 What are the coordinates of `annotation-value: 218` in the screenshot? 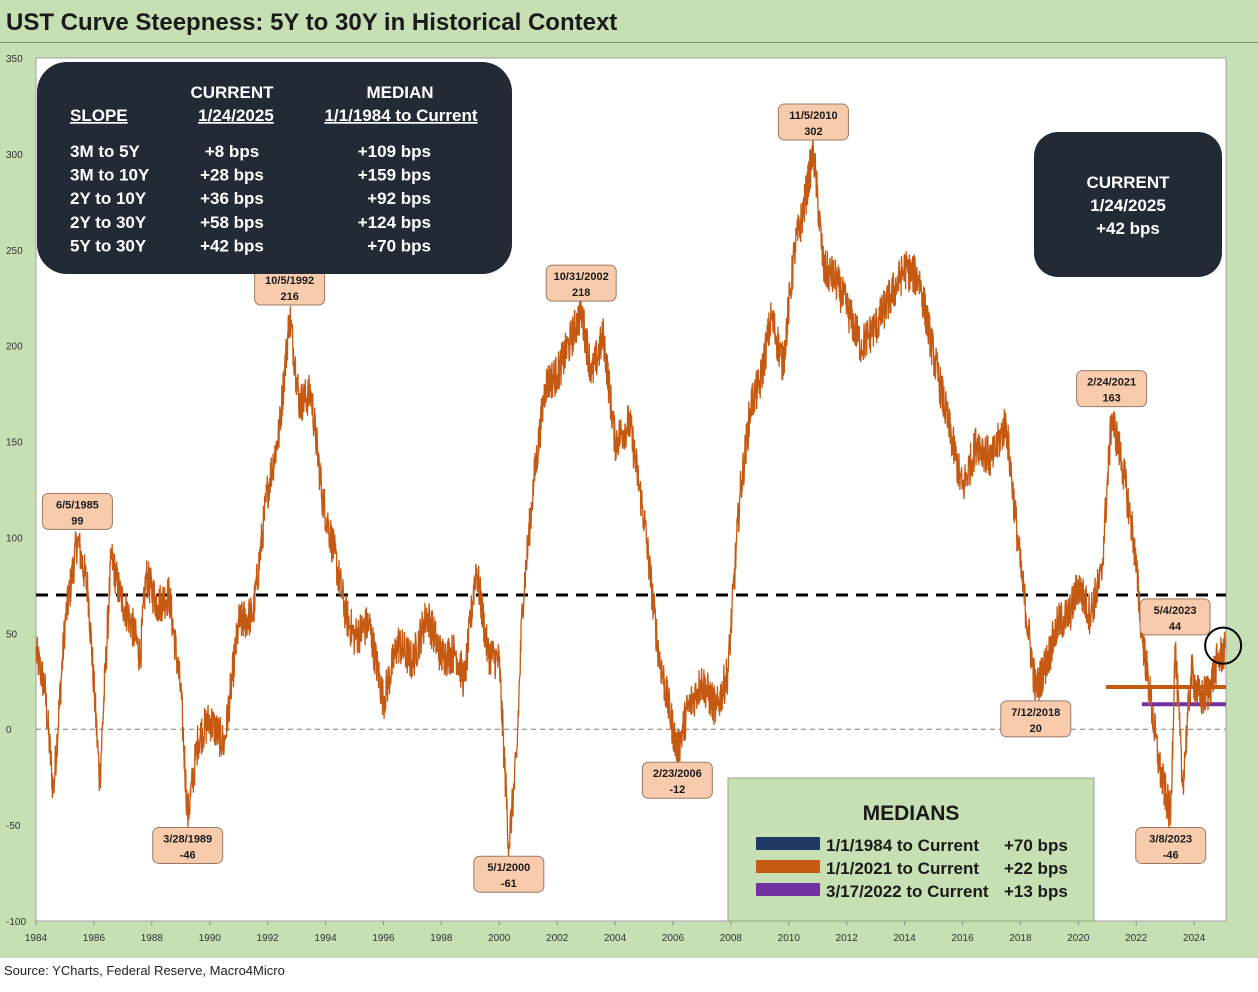 It's located at (581, 293).